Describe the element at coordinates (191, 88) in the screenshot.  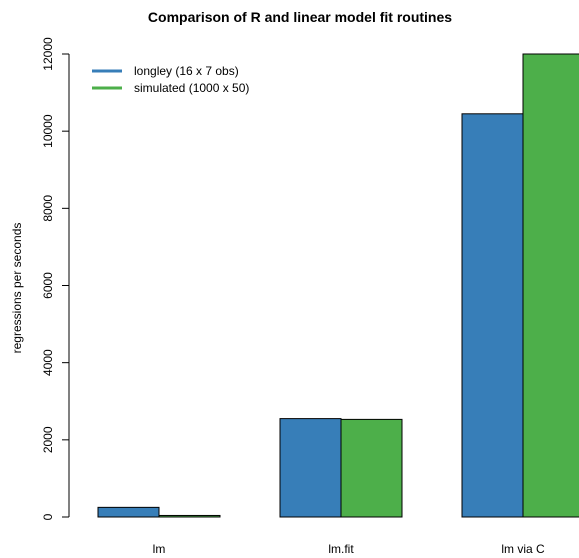
I see `legend-label: simulated (1000 x 50)` at that location.